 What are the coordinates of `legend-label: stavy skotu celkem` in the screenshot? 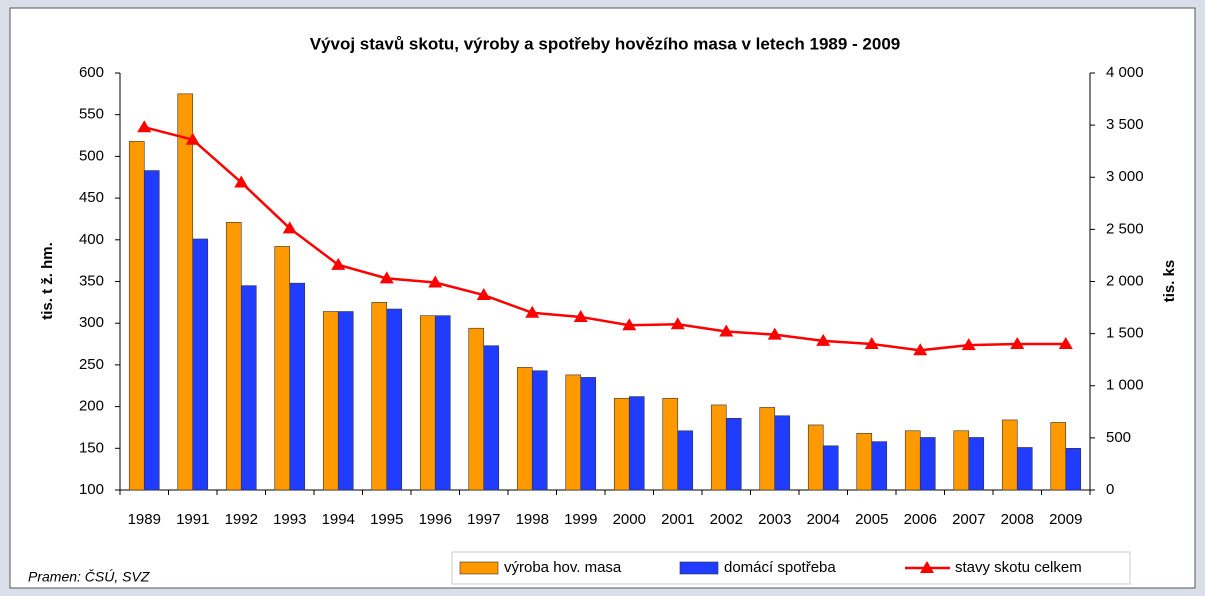 It's located at (1018, 567).